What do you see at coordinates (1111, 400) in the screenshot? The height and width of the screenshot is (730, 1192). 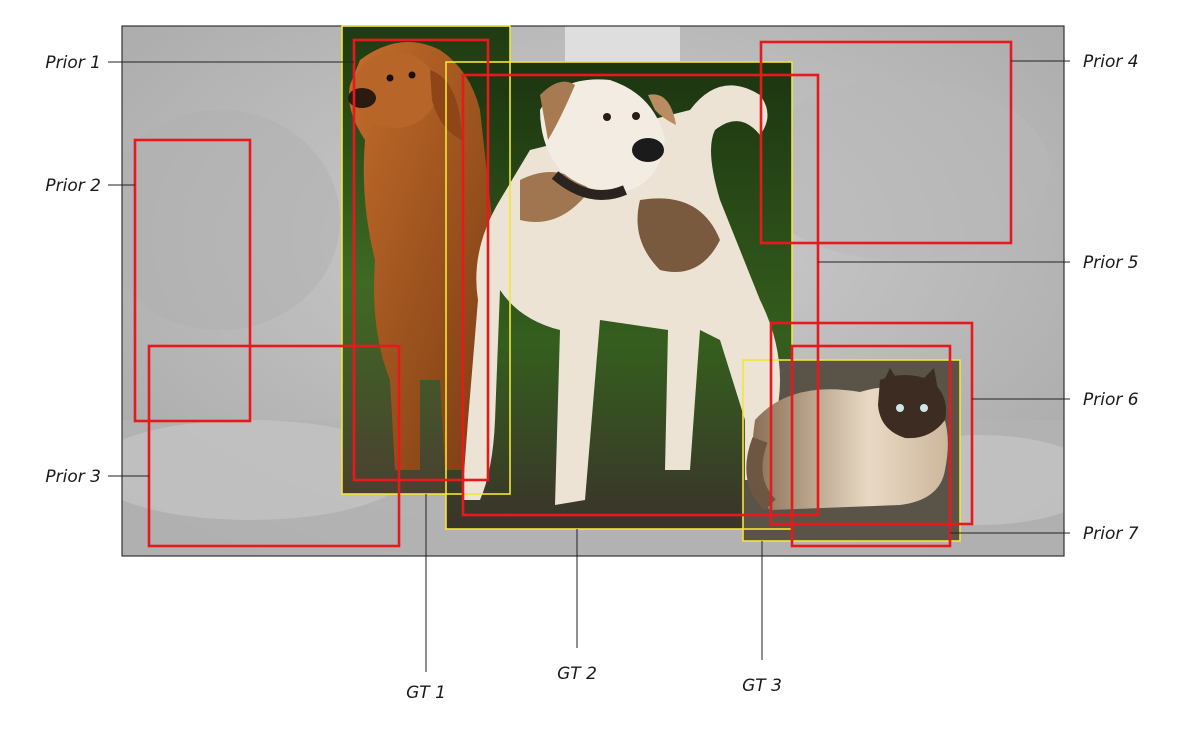 I see `prior-6-label: Prior 6` at bounding box center [1111, 400].